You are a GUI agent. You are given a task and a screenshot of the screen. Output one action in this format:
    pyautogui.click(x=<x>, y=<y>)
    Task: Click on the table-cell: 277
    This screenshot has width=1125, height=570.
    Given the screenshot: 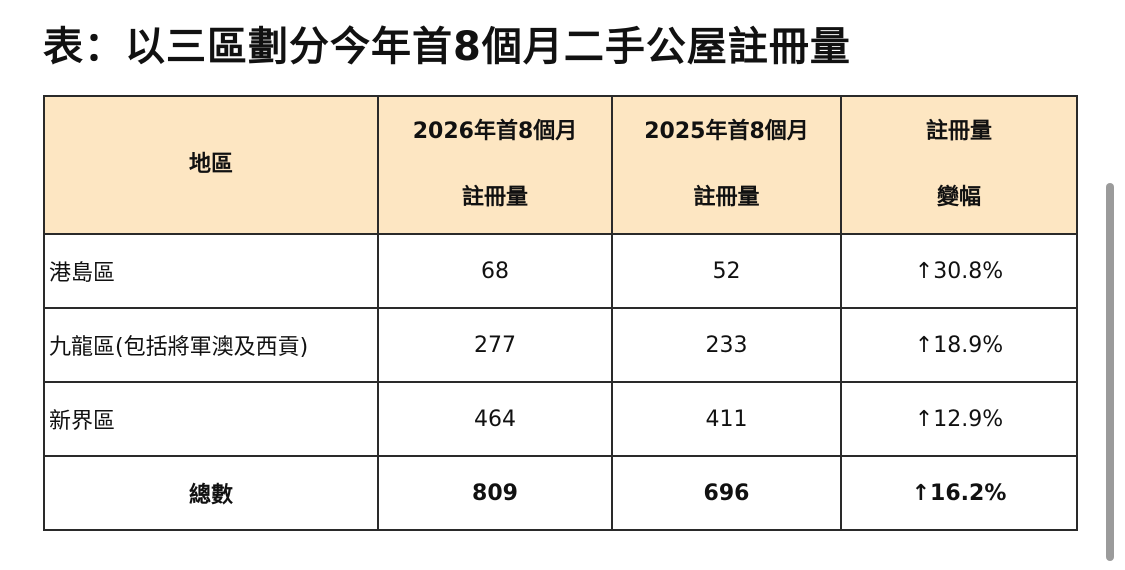 What is the action you would take?
    pyautogui.click(x=495, y=345)
    